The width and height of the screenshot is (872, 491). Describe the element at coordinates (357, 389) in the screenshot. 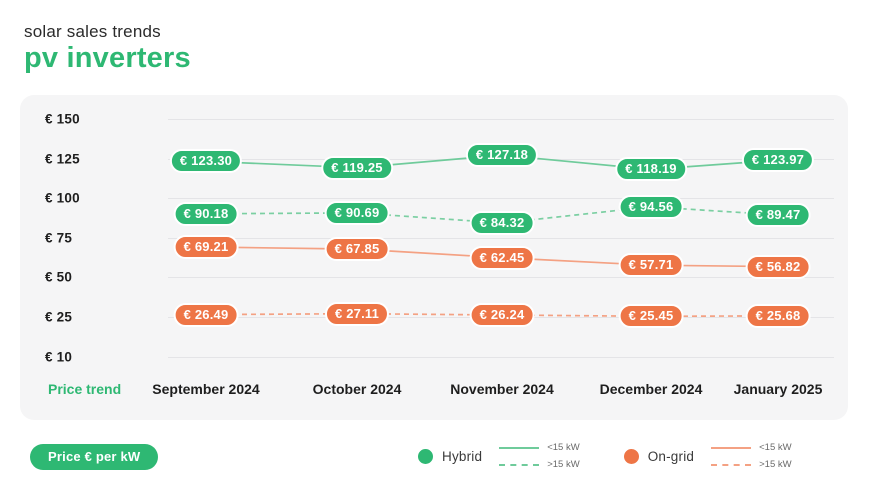

I see `x-axis-label: October 2024` at that location.